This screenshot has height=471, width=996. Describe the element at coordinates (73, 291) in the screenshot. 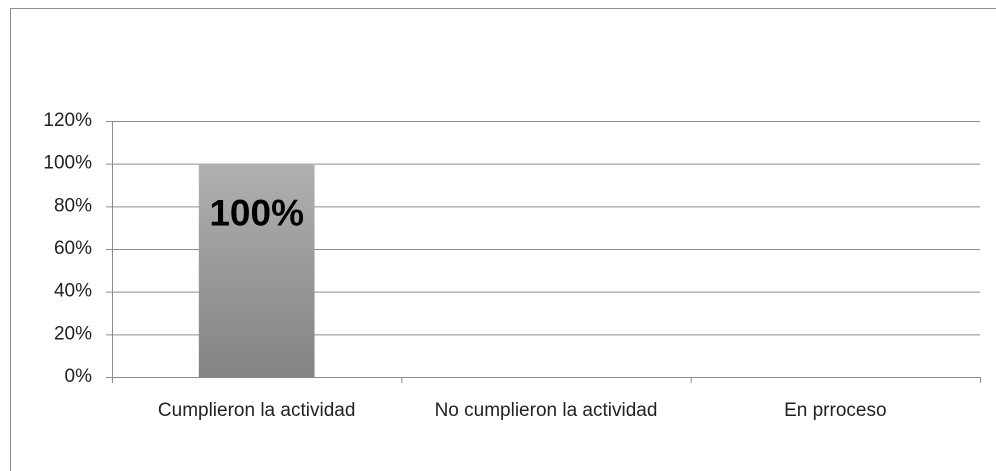

I see `y-tick-label: 40%` at that location.